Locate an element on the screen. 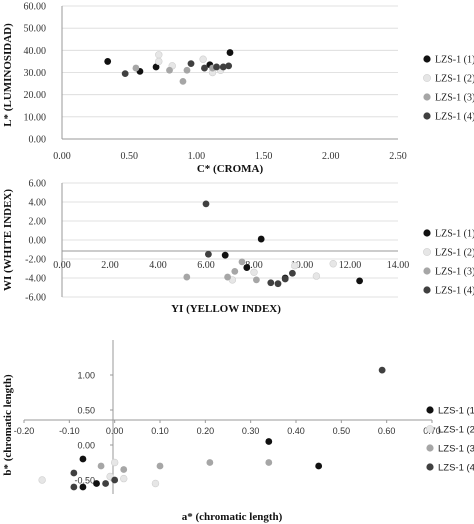 The height and width of the screenshot is (524, 474). y-tick-label: 30.00 is located at coordinates (35, 73).